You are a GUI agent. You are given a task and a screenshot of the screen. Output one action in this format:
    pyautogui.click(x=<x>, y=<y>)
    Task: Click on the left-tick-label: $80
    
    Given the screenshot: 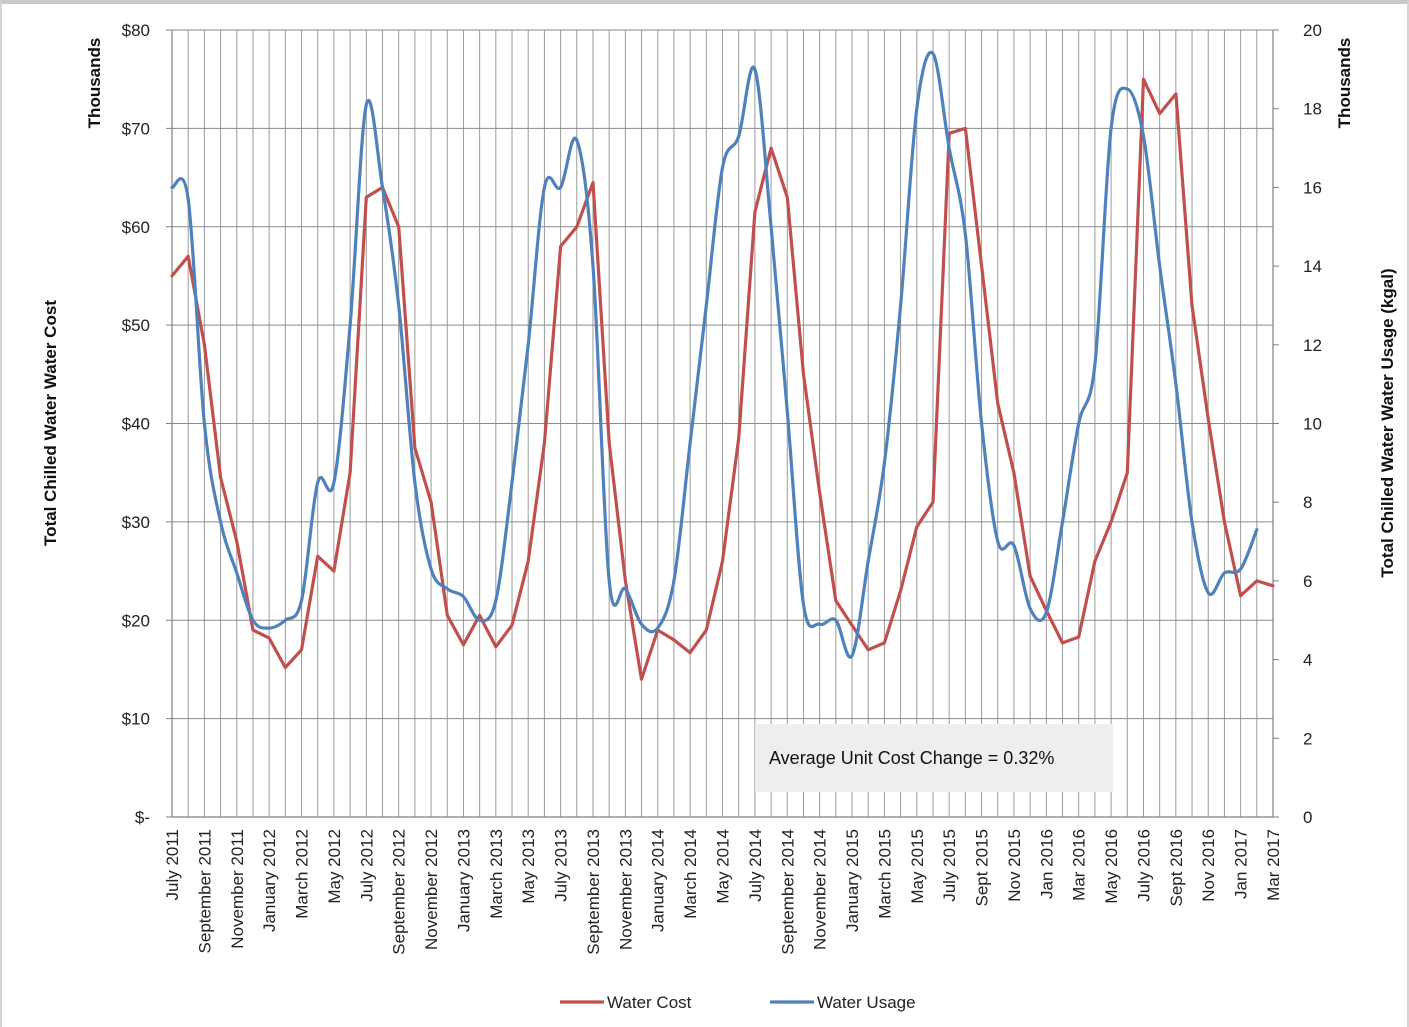 What is the action you would take?
    pyautogui.click(x=136, y=30)
    